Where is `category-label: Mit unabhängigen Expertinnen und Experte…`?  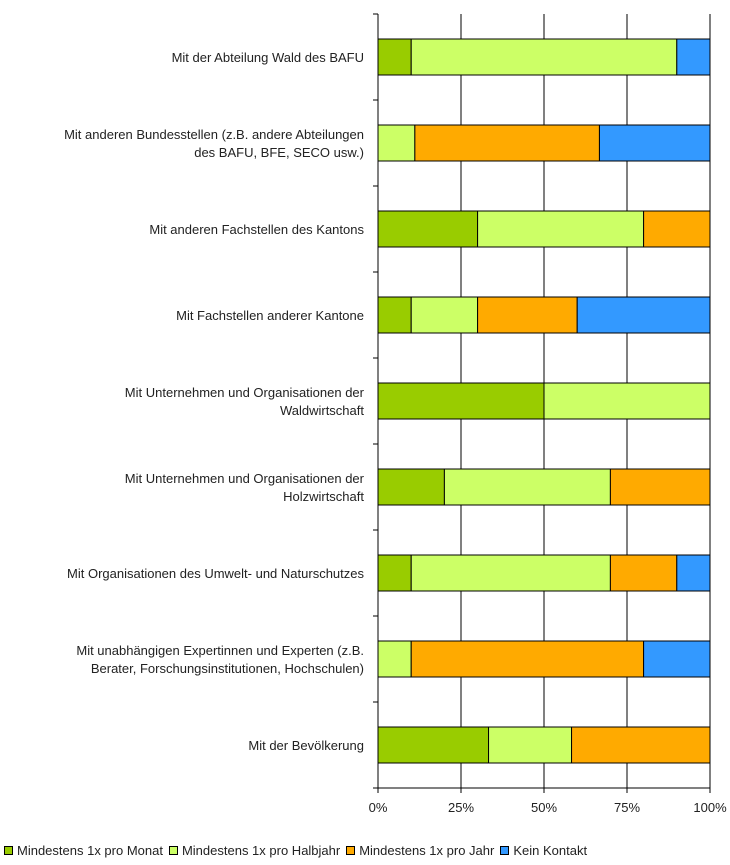
category-label: Mit unabhängigen Expertinnen und Experte… is located at coordinates (220, 659).